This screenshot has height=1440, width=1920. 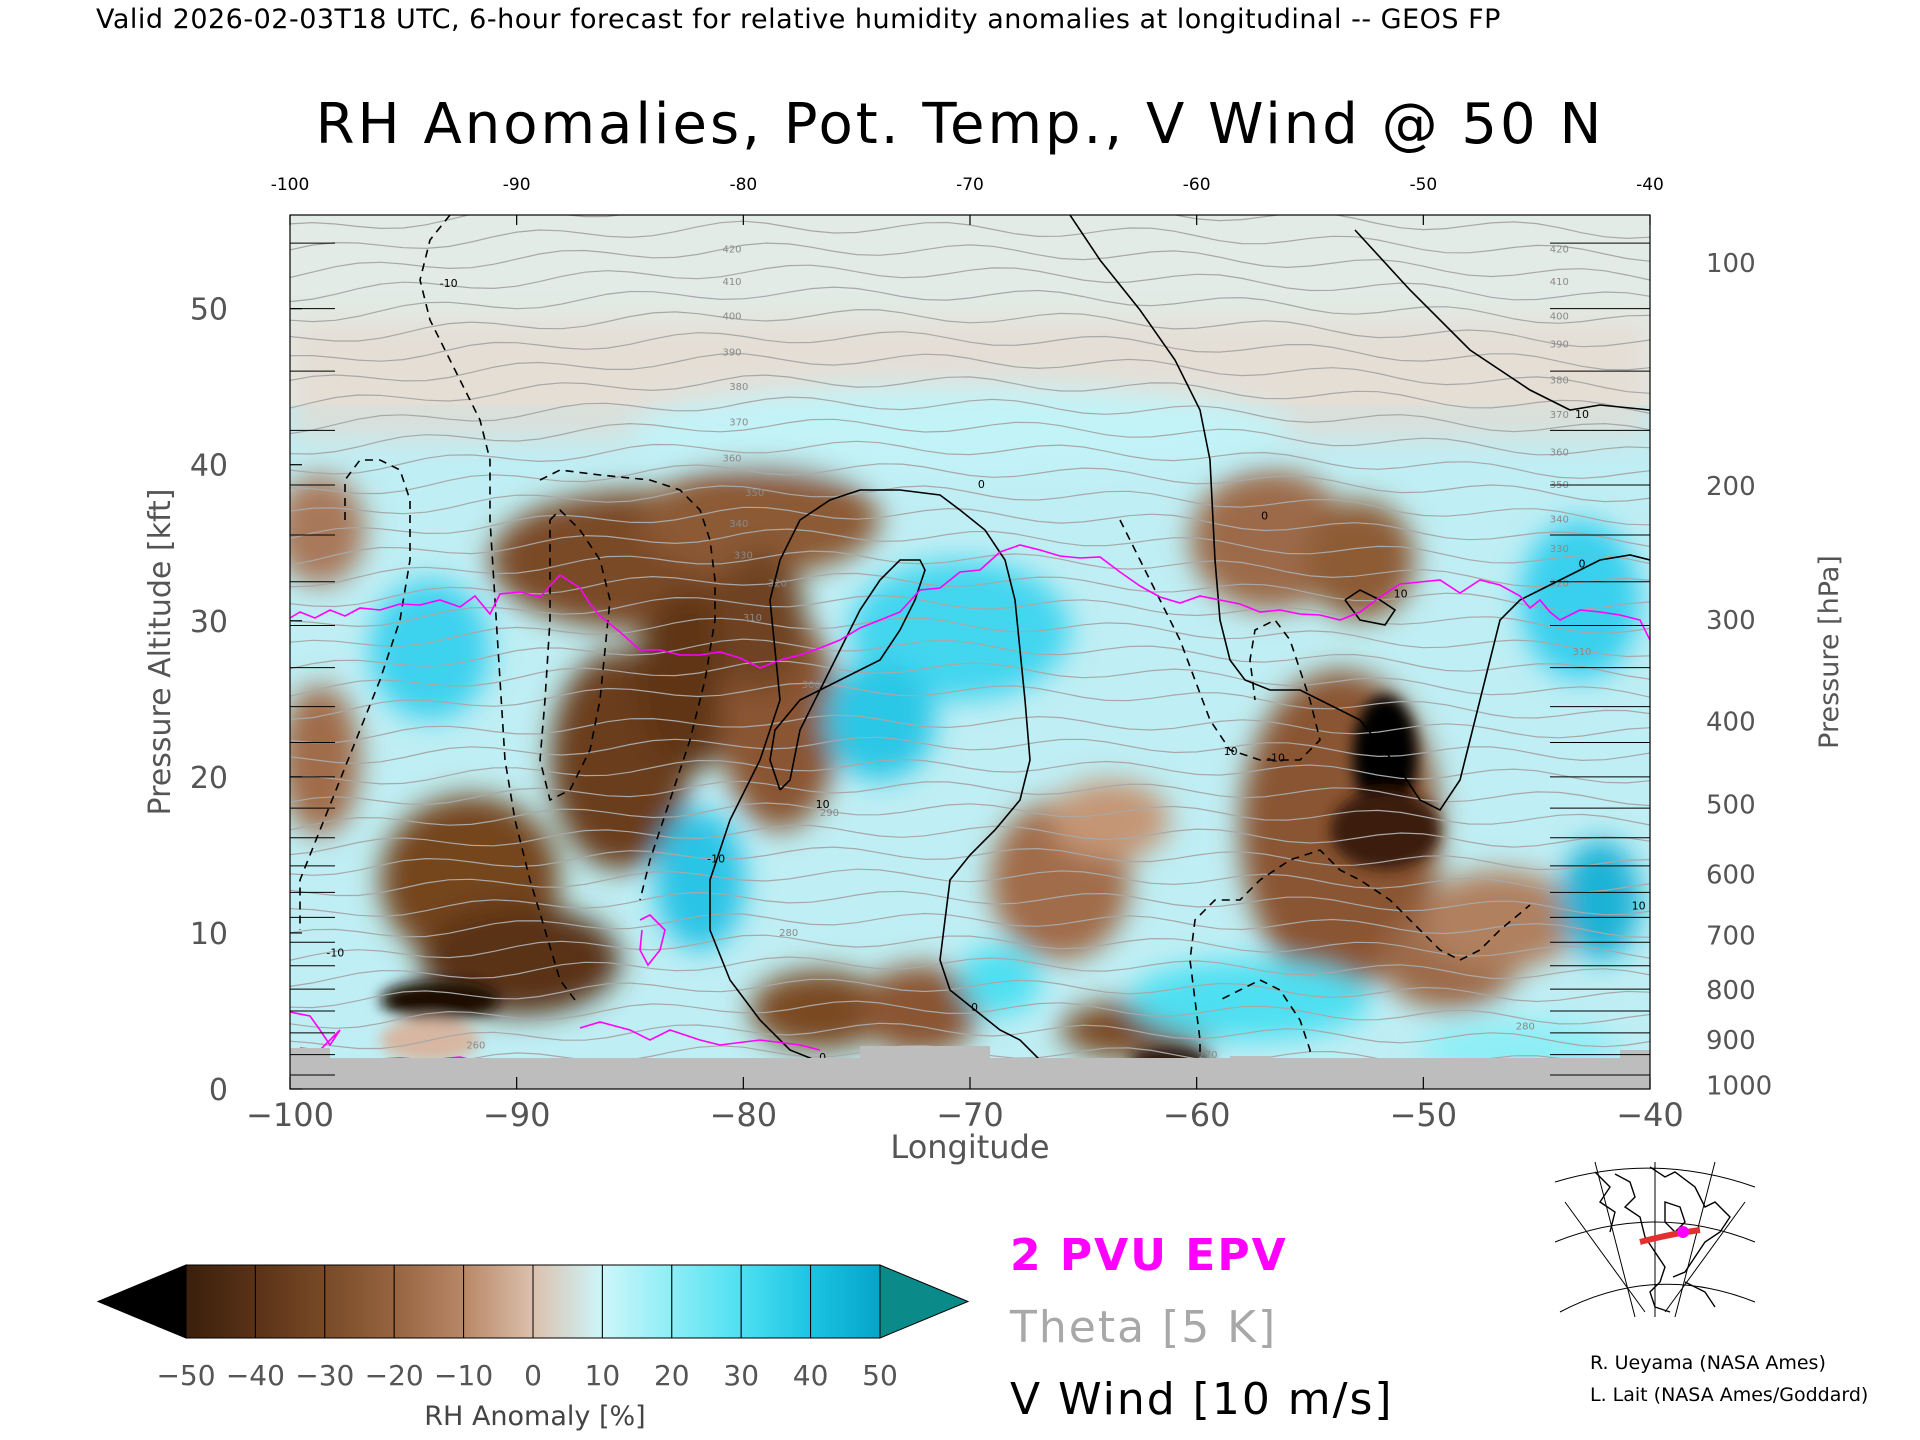 What do you see at coordinates (1143, 1327) in the screenshot?
I see `legend-theta: Theta [5 K]` at bounding box center [1143, 1327].